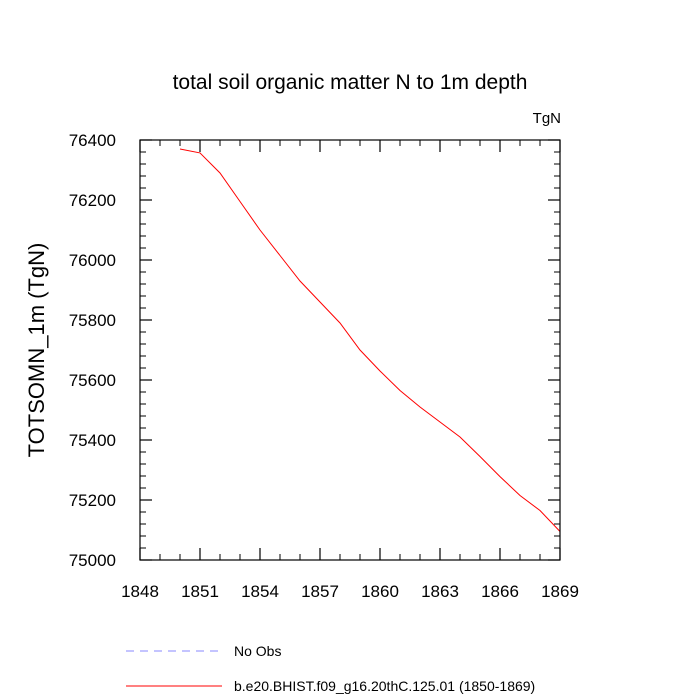 This screenshot has width=700, height=700. Describe the element at coordinates (92, 320) in the screenshot. I see `y-tick-label: 75800` at that location.